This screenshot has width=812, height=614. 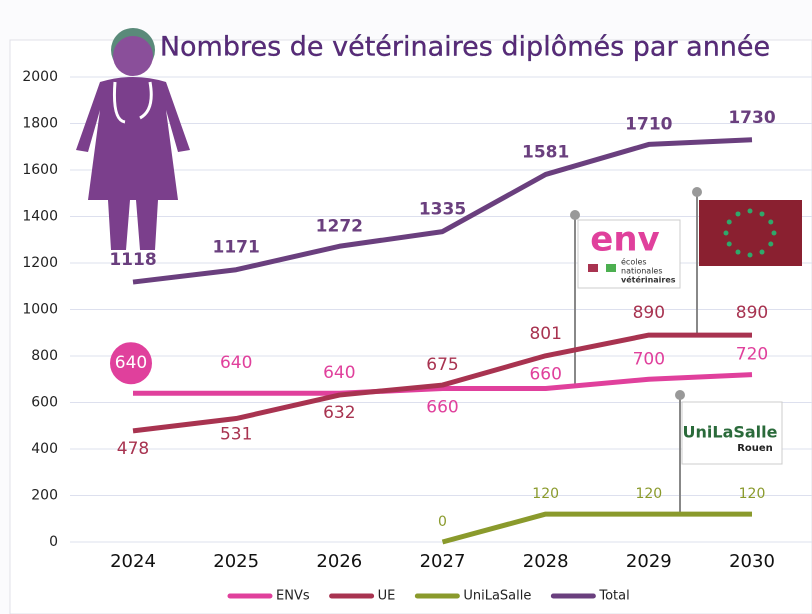 I want to click on y-tick-label: 1000, so click(x=40, y=310).